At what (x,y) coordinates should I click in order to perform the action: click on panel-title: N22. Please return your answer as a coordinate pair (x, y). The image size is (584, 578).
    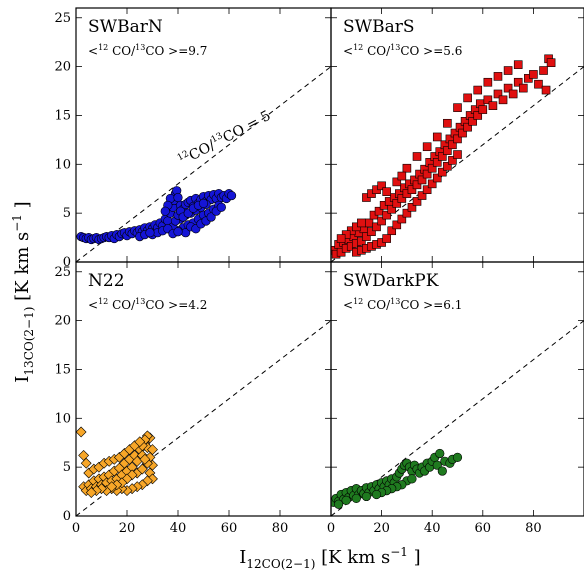
    Looking at the image, I should click on (106, 281).